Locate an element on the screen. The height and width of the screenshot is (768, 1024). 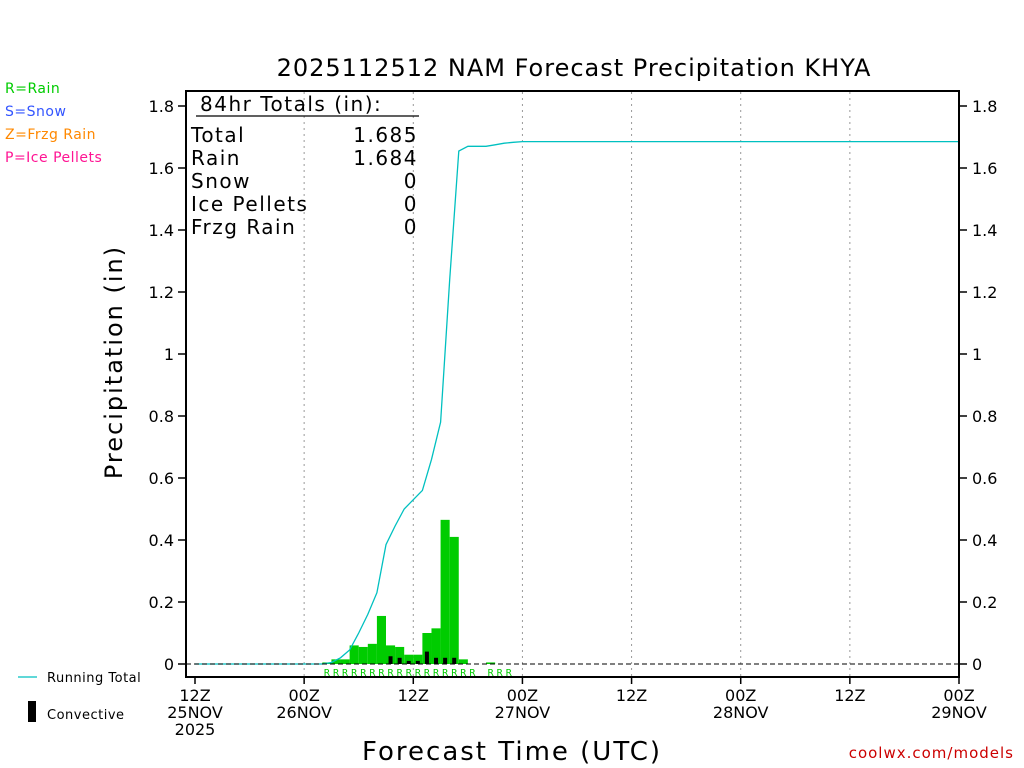
y-tick-label-right: 1.8 is located at coordinates (984, 106).